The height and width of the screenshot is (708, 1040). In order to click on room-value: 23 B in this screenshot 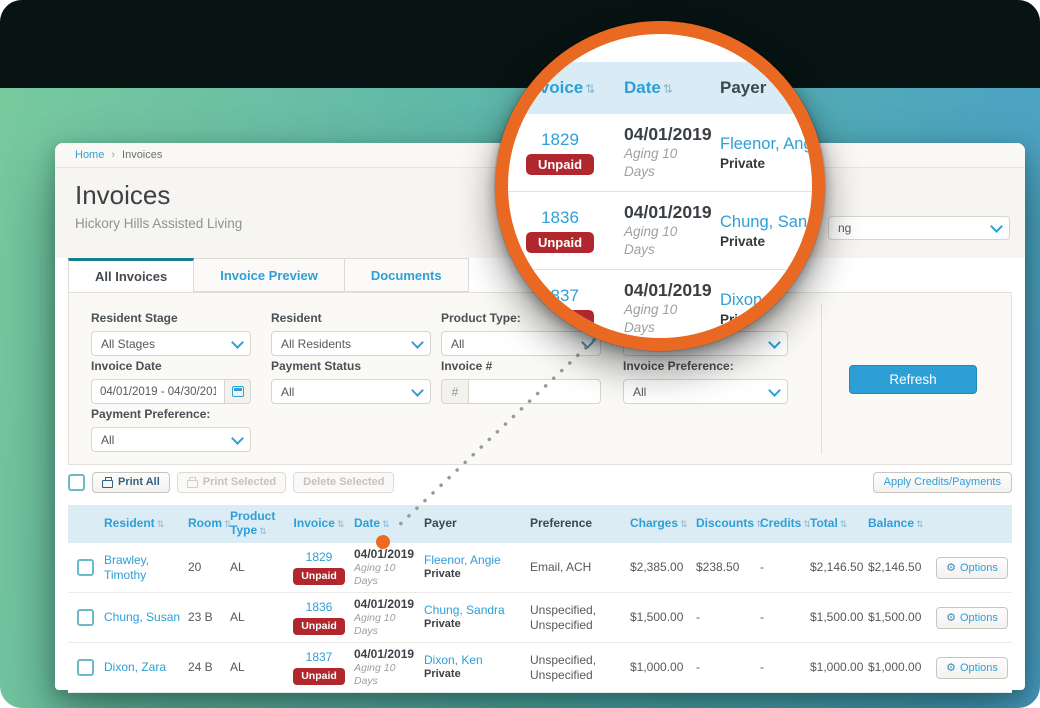, I will do `click(200, 617)`.